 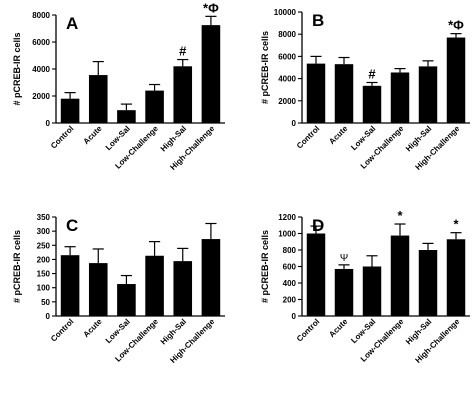 I want to click on panel-label: C, so click(x=72, y=225).